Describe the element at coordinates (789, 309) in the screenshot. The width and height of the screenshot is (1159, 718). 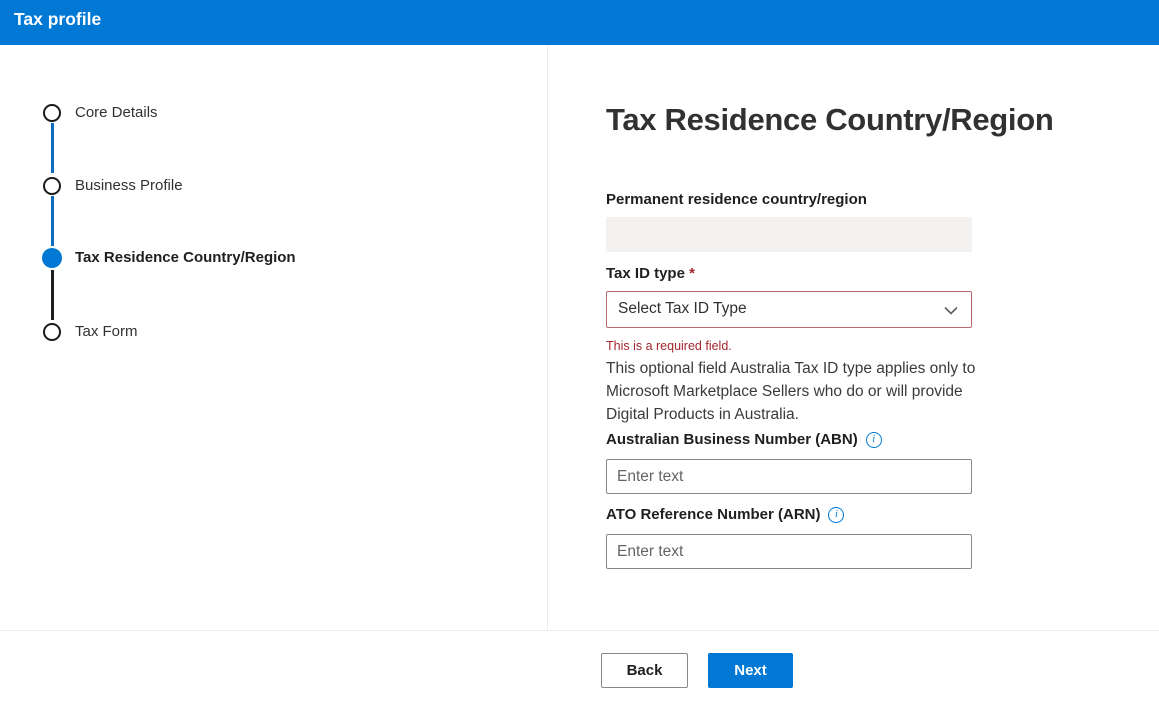
I see `tax-id-type-dropdown: Select Tax ID Type` at that location.